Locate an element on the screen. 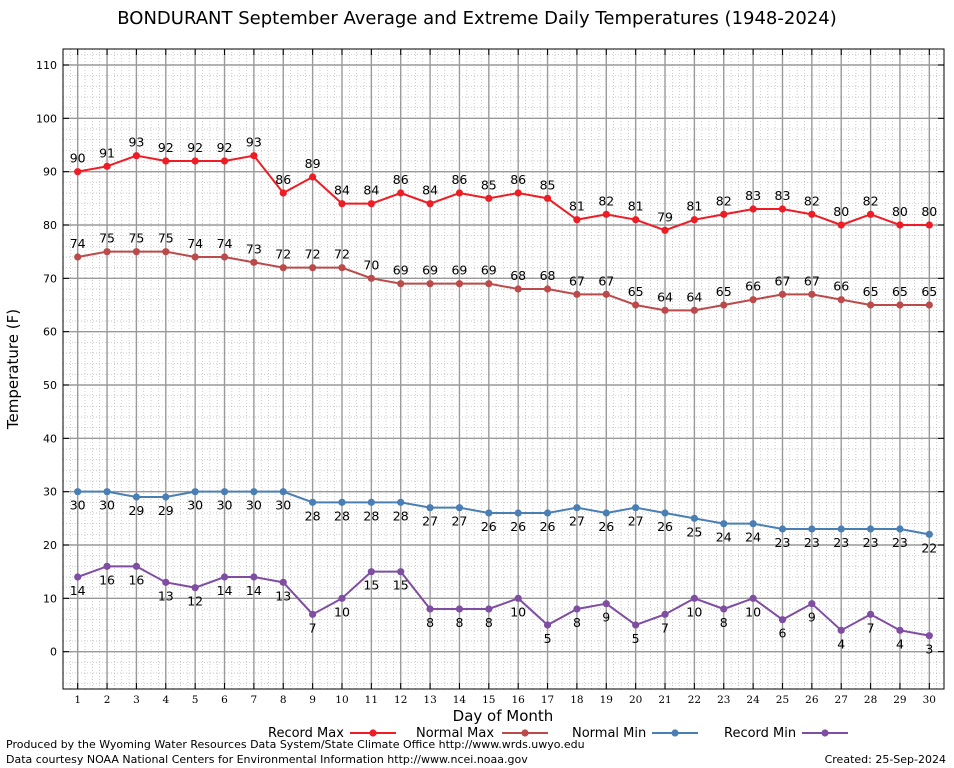 This screenshot has width=954, height=768. normal-min-value-label: 23 is located at coordinates (812, 542).